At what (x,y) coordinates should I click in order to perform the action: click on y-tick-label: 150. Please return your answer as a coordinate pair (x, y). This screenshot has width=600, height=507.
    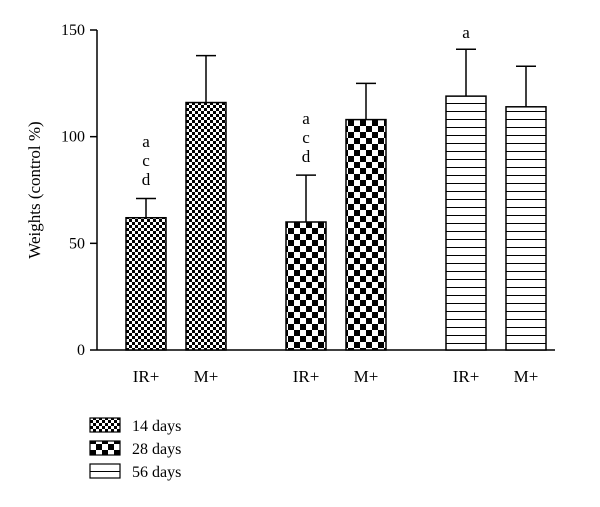
    Looking at the image, I should click on (73, 30).